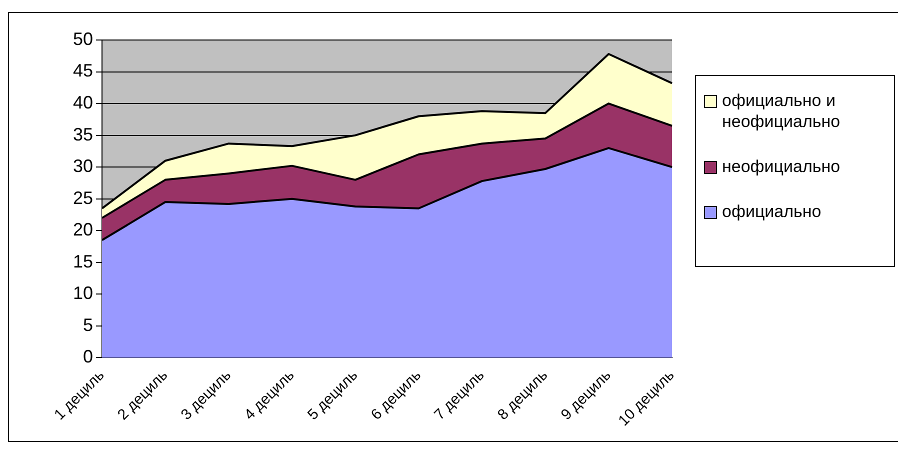 The width and height of the screenshot is (898, 453). I want to click on y-tick-label: 0, so click(88, 356).